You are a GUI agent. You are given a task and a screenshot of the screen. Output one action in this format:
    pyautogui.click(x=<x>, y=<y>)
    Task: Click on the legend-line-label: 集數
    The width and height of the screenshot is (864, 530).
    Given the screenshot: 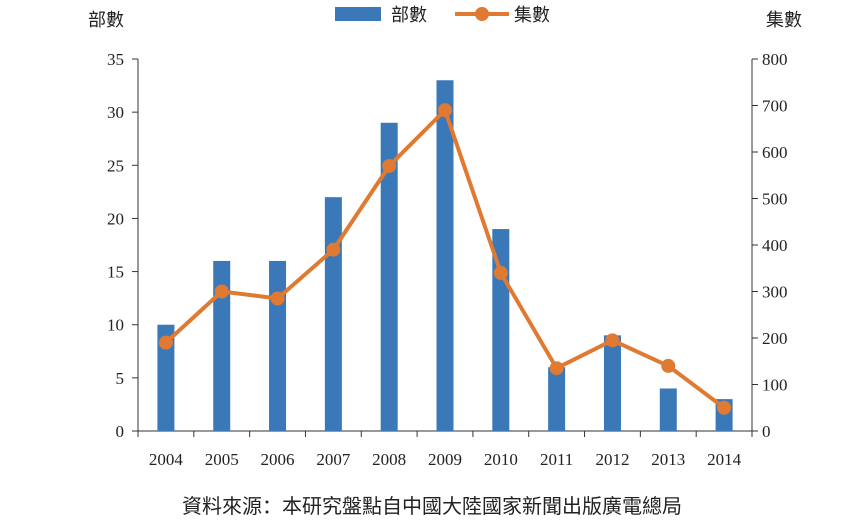 What is the action you would take?
    pyautogui.click(x=532, y=15)
    